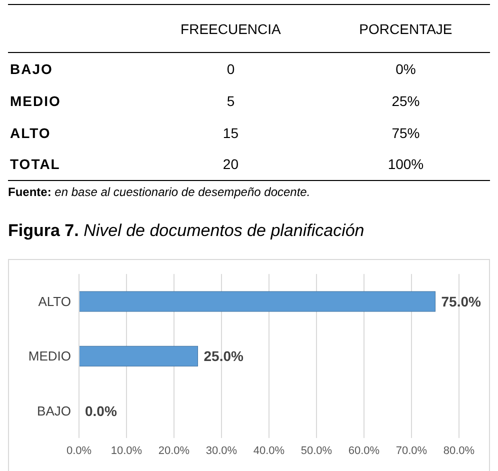 This screenshot has height=471, width=498. I want to click on x-tick-label: 10.0%, so click(126, 450).